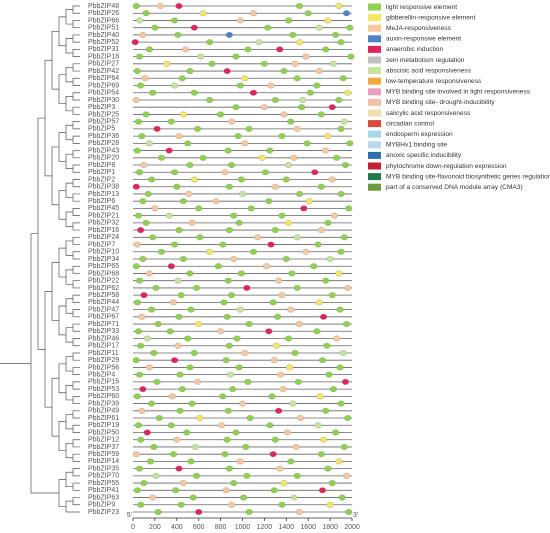 This screenshot has height=533, width=550. Describe the element at coordinates (103, 230) in the screenshot. I see `gene-label: PbbZIP16` at that location.